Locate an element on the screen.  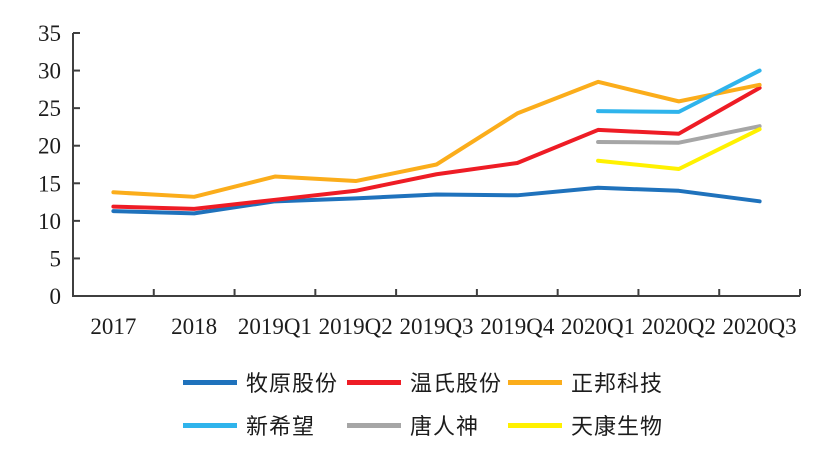
legend-label: 新希望 is located at coordinates (281, 426).